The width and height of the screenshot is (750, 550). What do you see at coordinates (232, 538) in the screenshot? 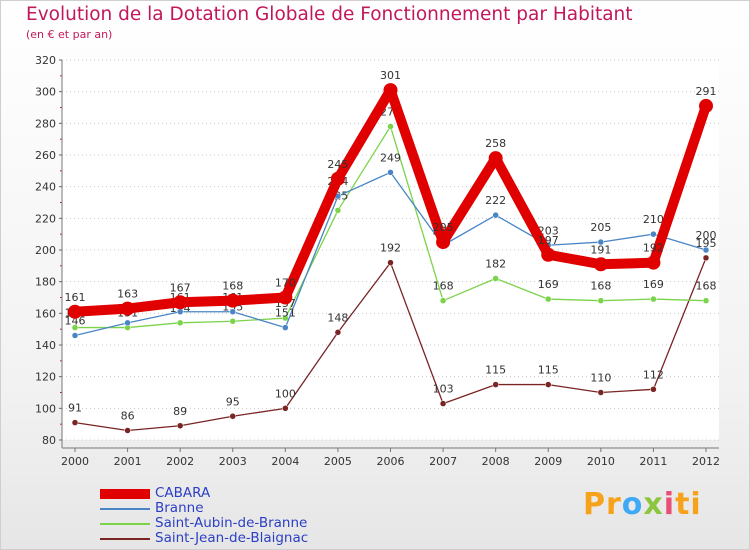
I see `legend-label: Saint-Jean-de-Blaignac` at bounding box center [232, 538].